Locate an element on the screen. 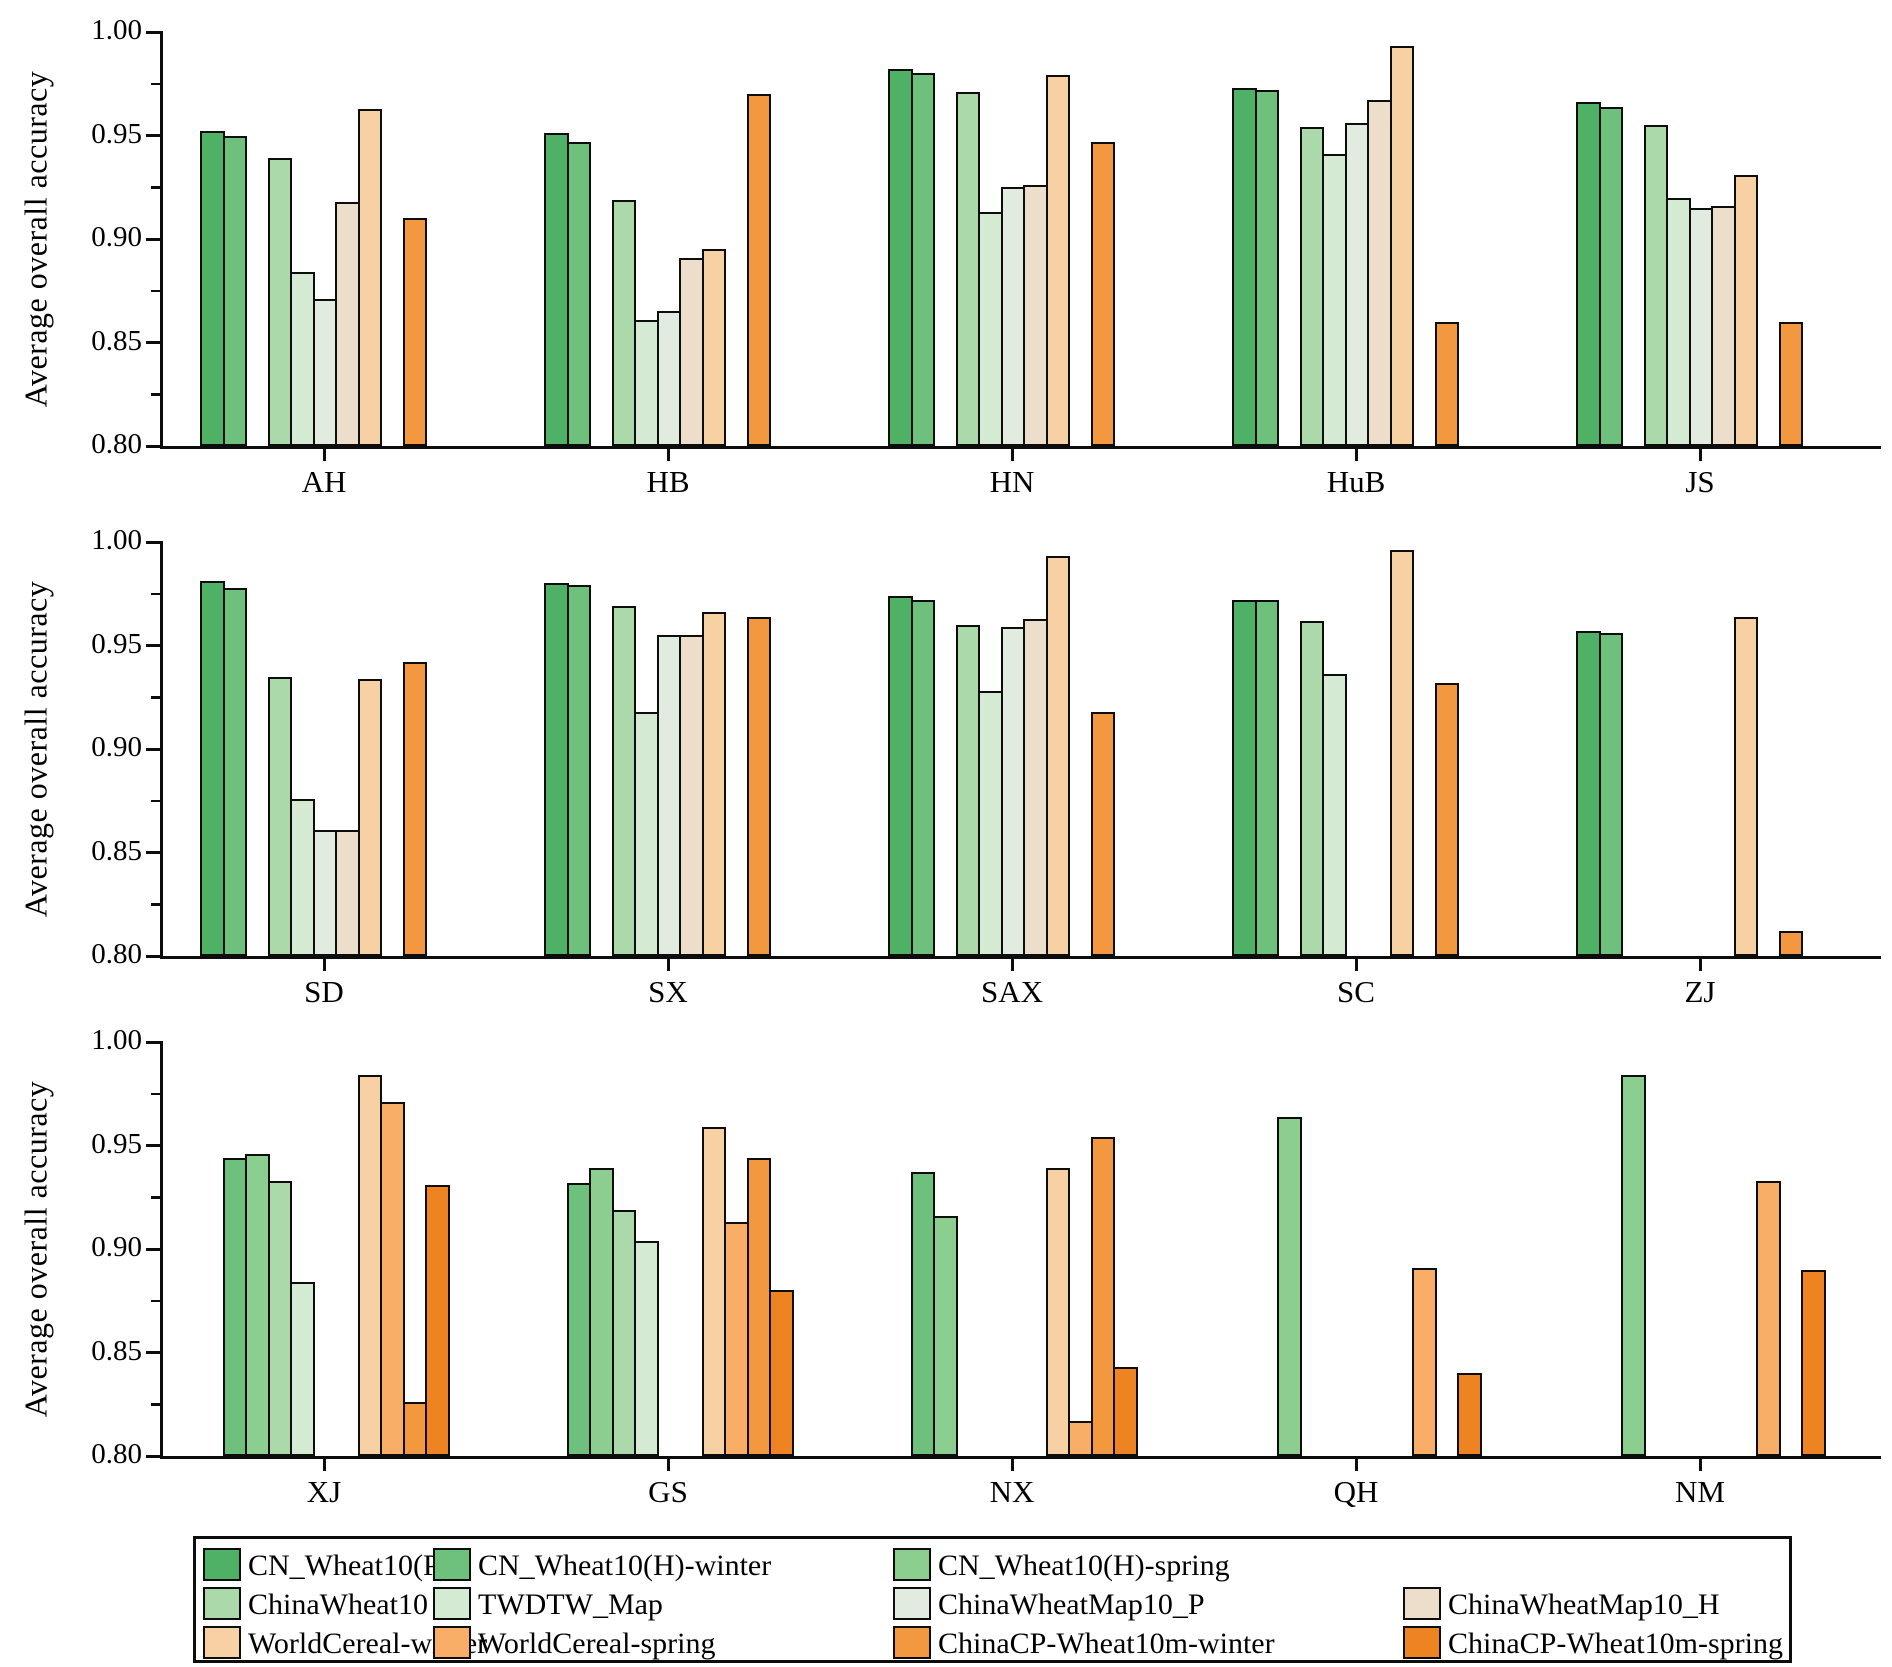  legend-item-label: CN_Wheat10(H)-winter is located at coordinates (625, 1565).